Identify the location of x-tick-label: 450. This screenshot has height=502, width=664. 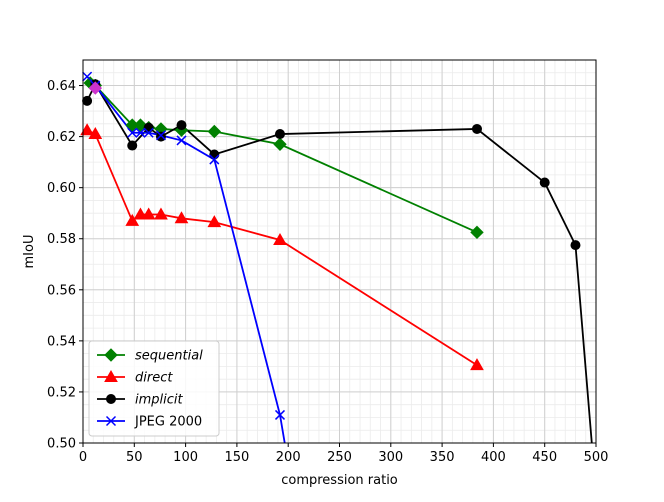
(544, 457).